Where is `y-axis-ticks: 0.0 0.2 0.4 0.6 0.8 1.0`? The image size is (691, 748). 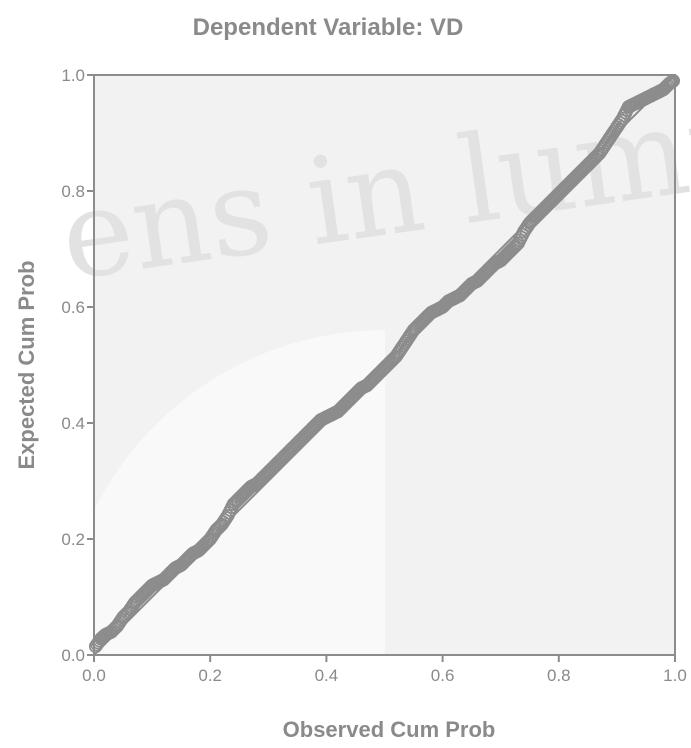
y-axis-ticks: 0.0 0.2 0.4 0.6 0.8 1.0 is located at coordinates (77, 365).